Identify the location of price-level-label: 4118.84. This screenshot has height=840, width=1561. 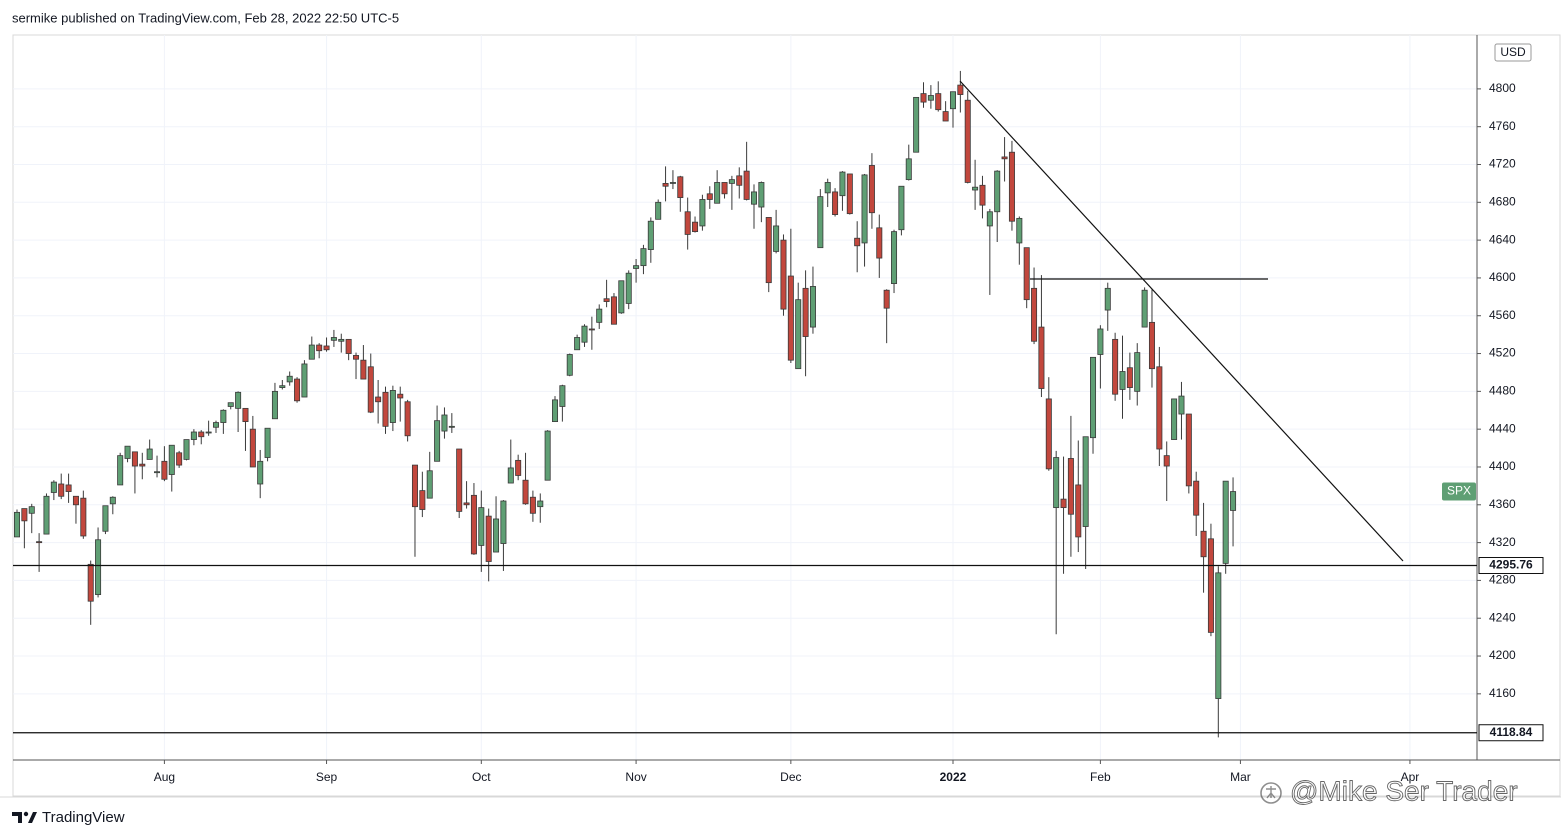
(1511, 732).